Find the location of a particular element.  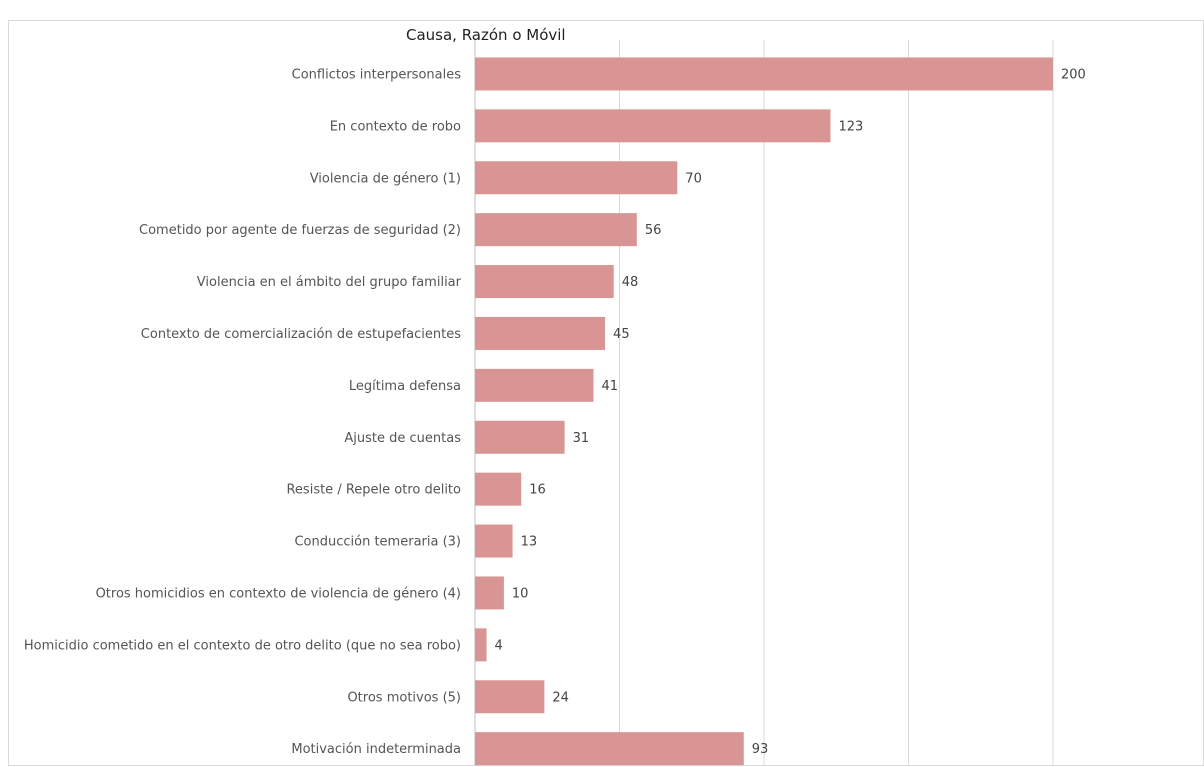

value-label: 70 is located at coordinates (693, 178).